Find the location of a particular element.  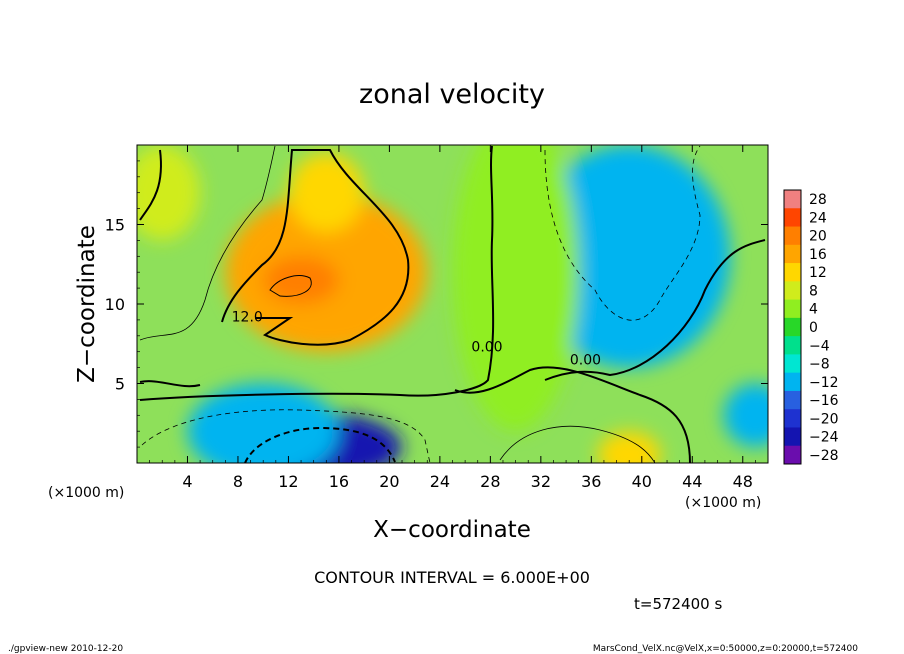

colorbar-frame is located at coordinates (792, 327).